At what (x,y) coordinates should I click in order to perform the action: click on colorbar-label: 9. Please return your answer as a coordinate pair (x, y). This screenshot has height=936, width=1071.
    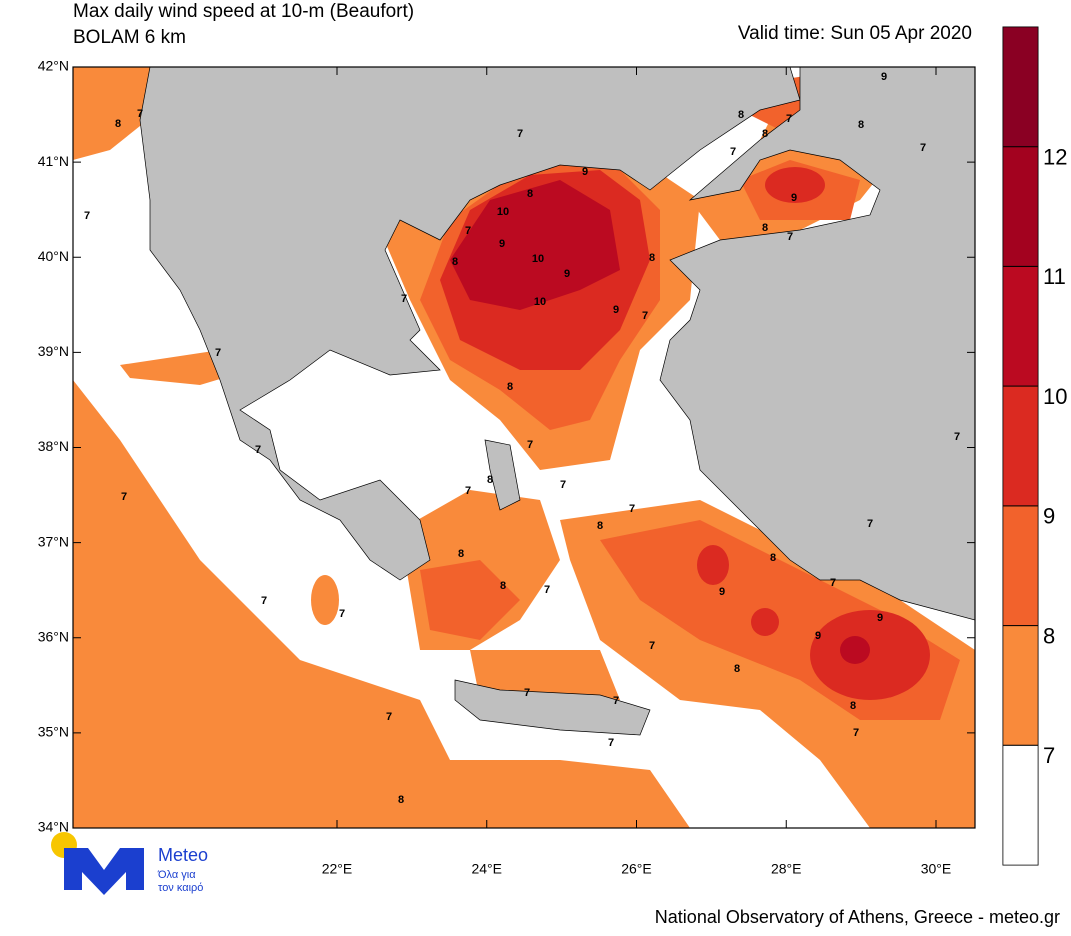
    Looking at the image, I should click on (1049, 516).